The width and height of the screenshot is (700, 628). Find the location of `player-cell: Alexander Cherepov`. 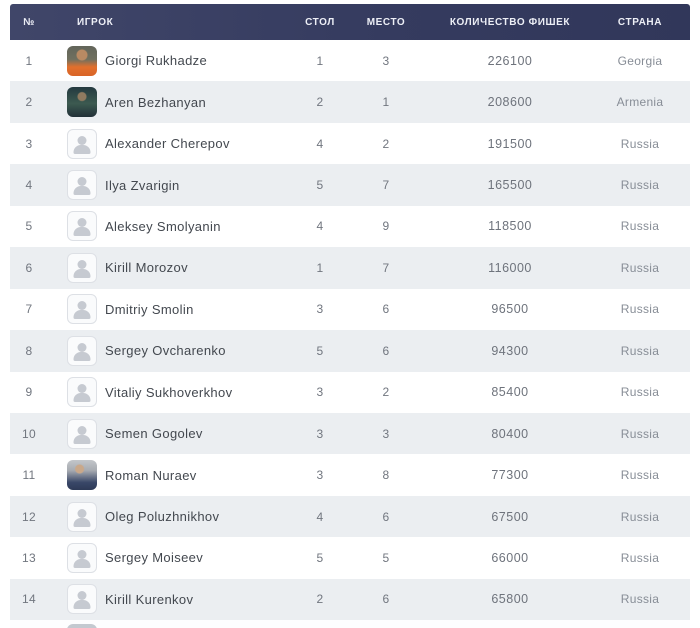

player-cell: Alexander Cherepov is located at coordinates (173, 143).